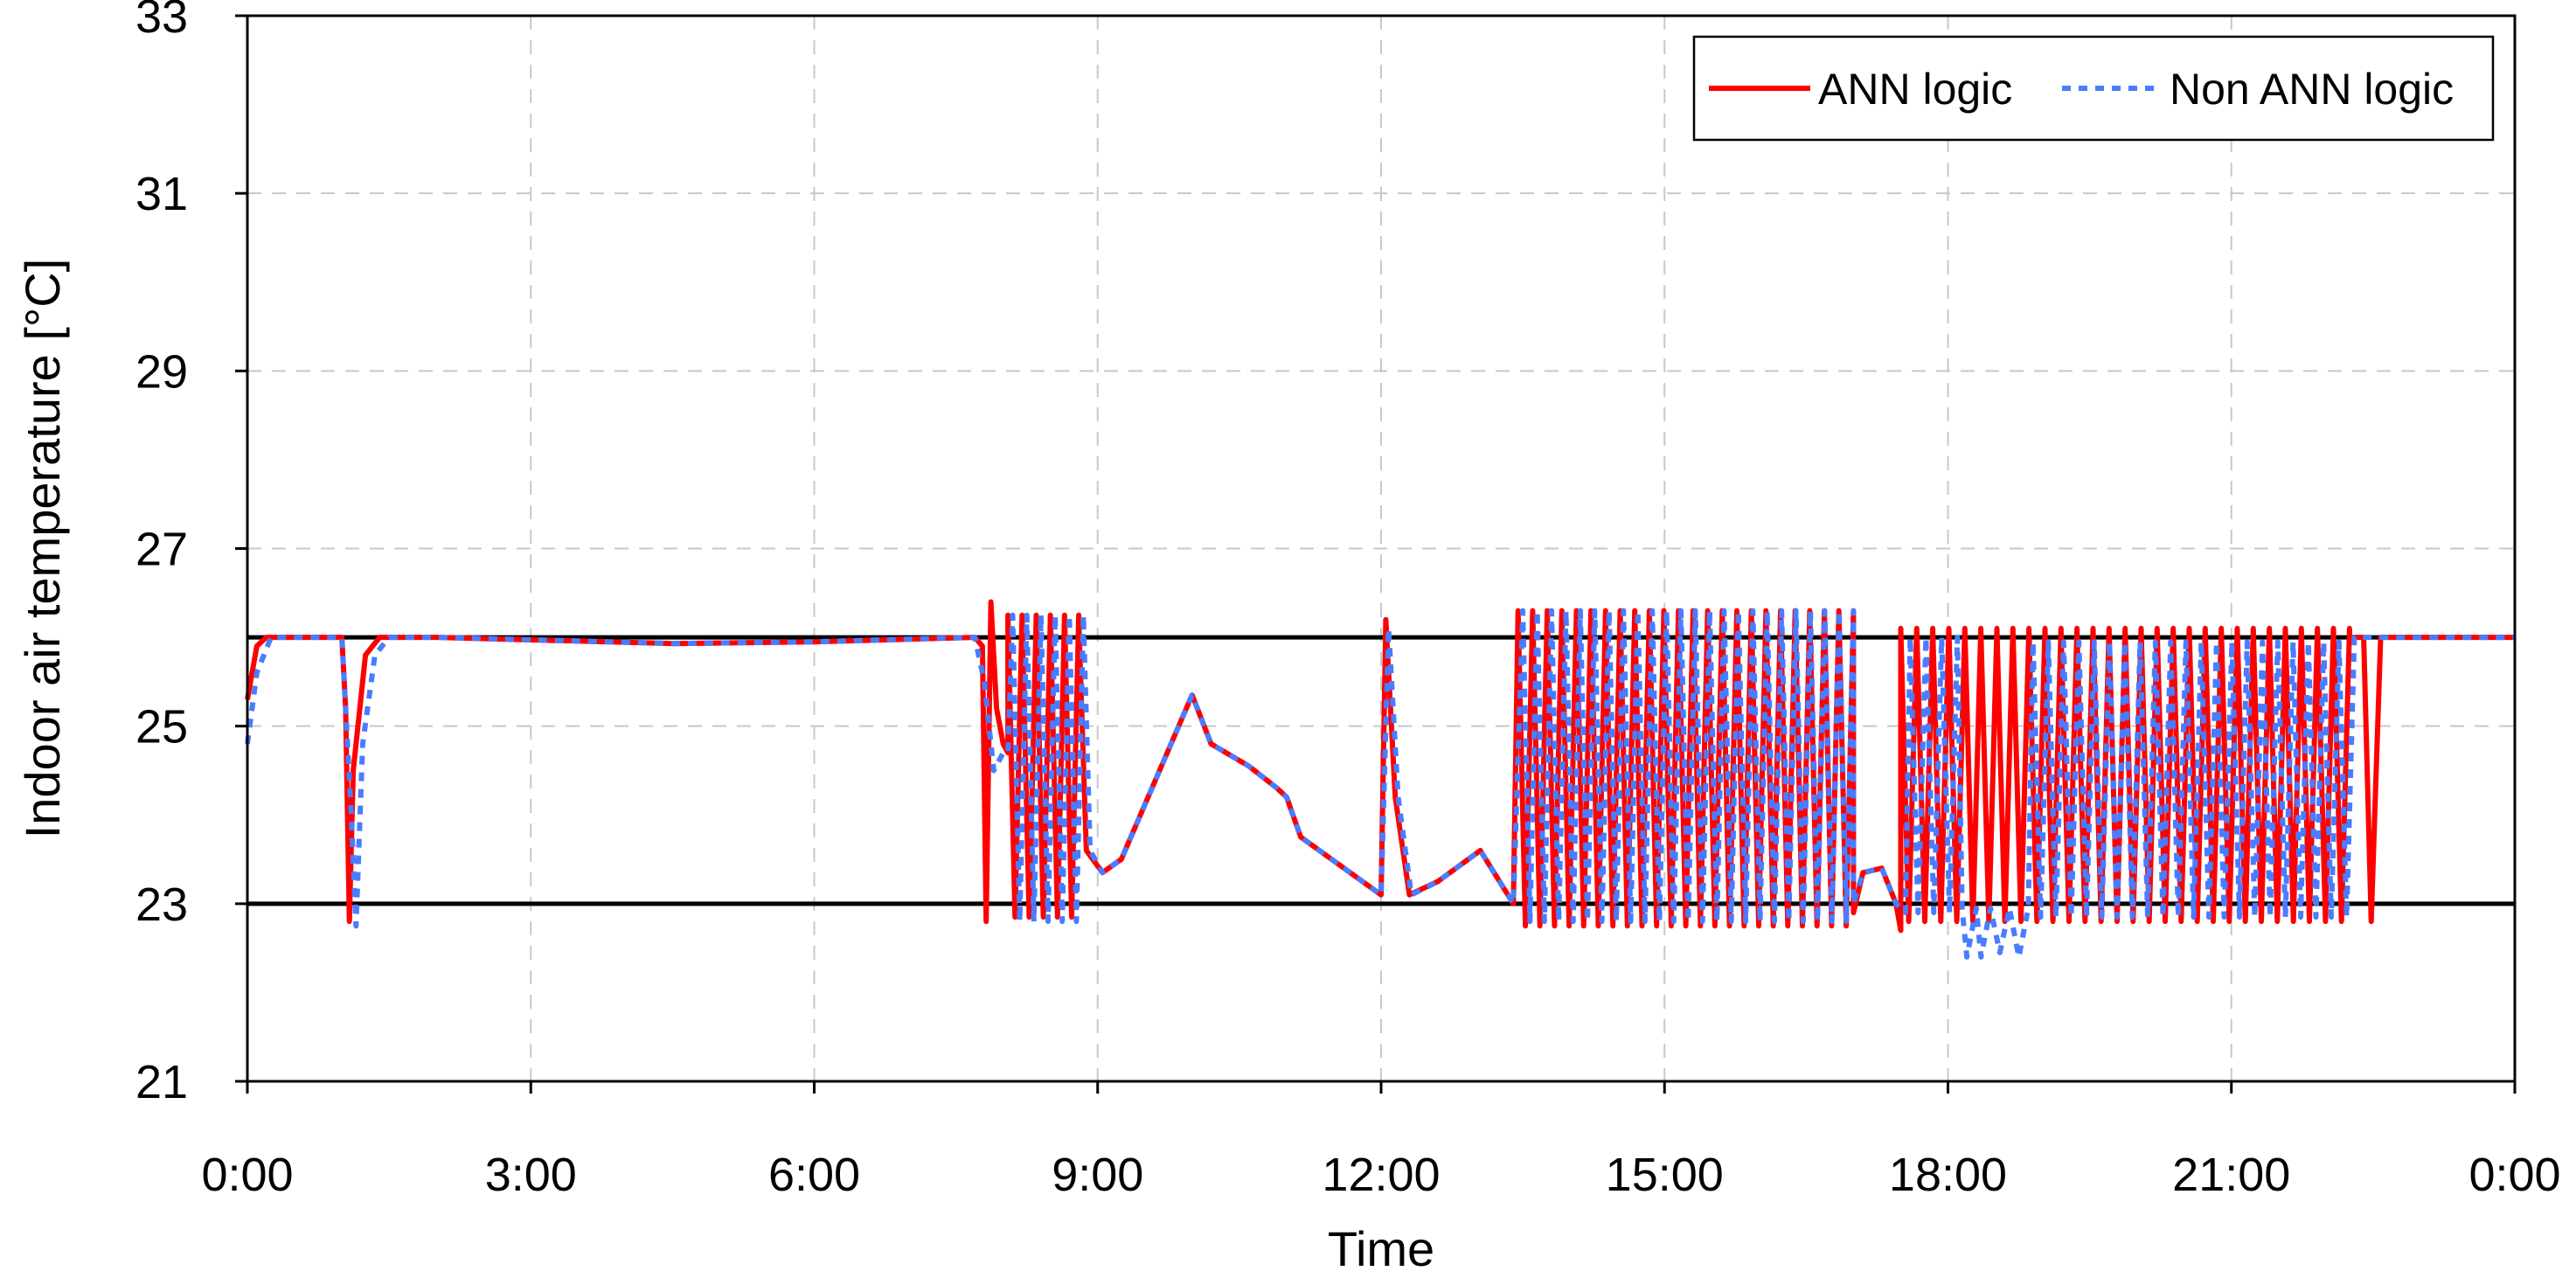  I want to click on legend-box, so click(2094, 88).